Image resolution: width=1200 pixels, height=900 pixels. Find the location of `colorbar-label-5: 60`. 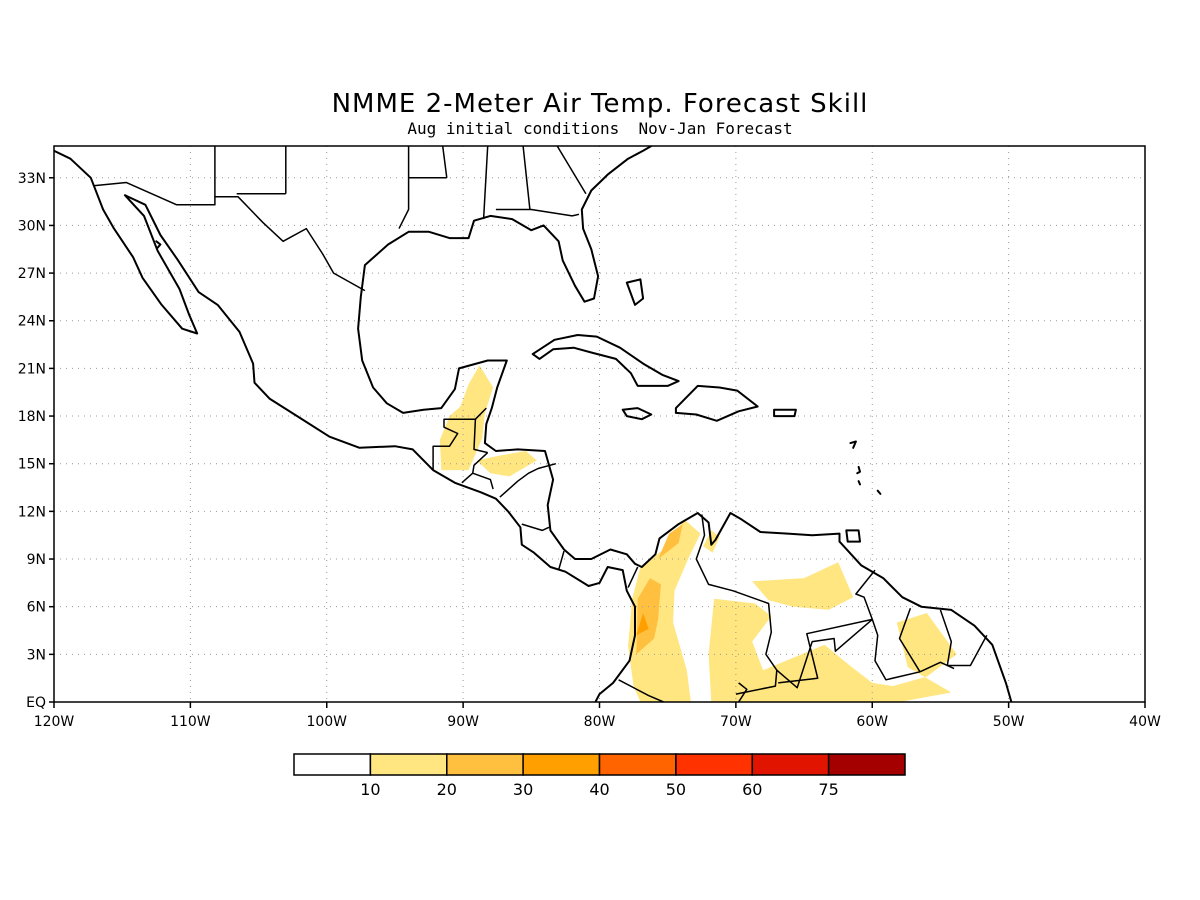

colorbar-label-5: 60 is located at coordinates (752, 789).